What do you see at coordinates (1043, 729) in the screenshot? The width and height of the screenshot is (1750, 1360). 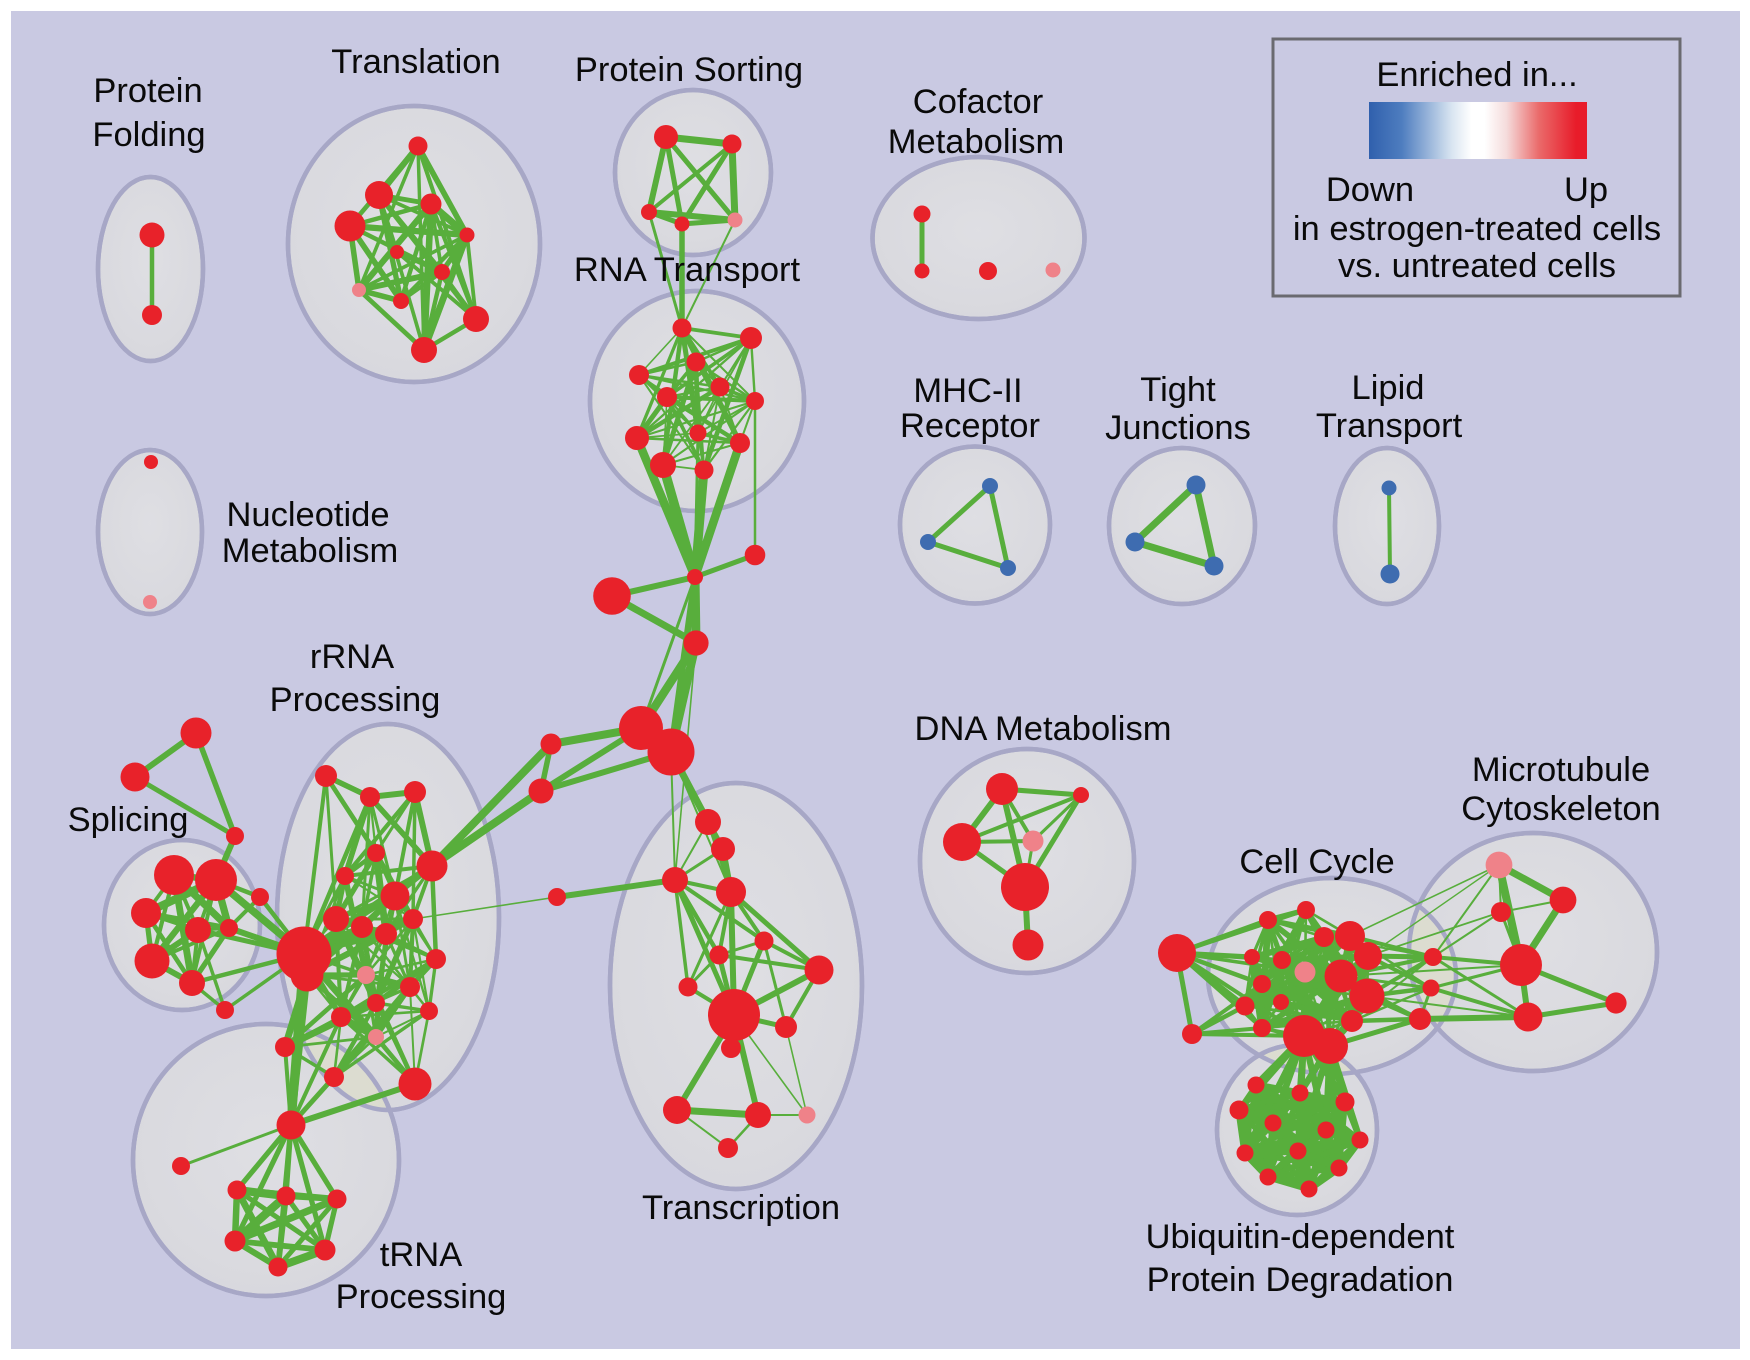 I see `svg-text: DNA Metabolism` at bounding box center [1043, 729].